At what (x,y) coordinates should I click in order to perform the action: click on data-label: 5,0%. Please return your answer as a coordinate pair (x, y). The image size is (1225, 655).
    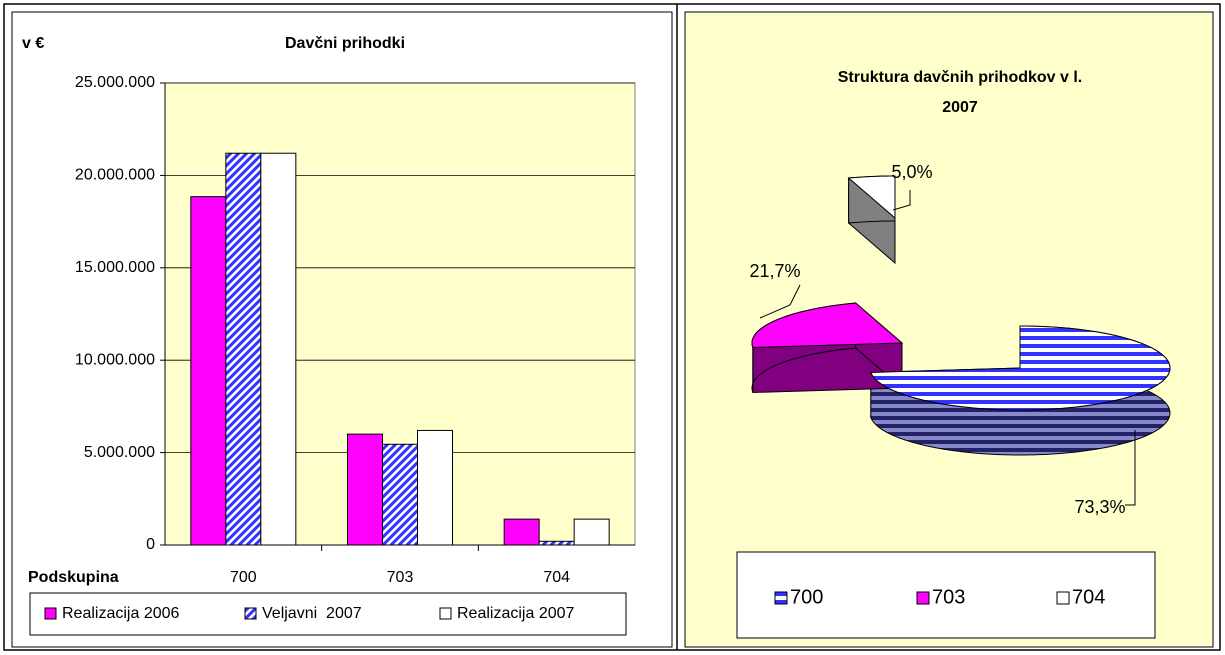
    Looking at the image, I should click on (911, 172).